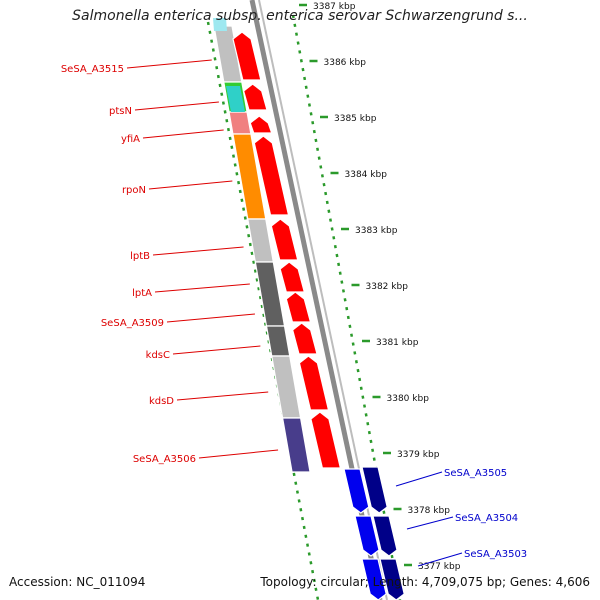  I want to click on gene-label: lptB, so click(140, 256).